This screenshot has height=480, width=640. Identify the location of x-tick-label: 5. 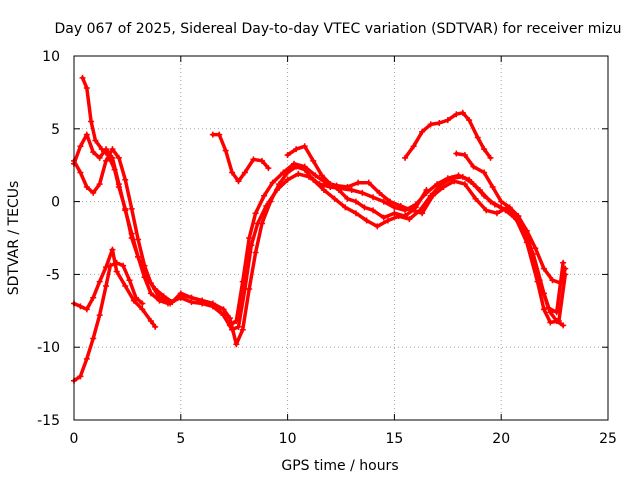
(180, 439).